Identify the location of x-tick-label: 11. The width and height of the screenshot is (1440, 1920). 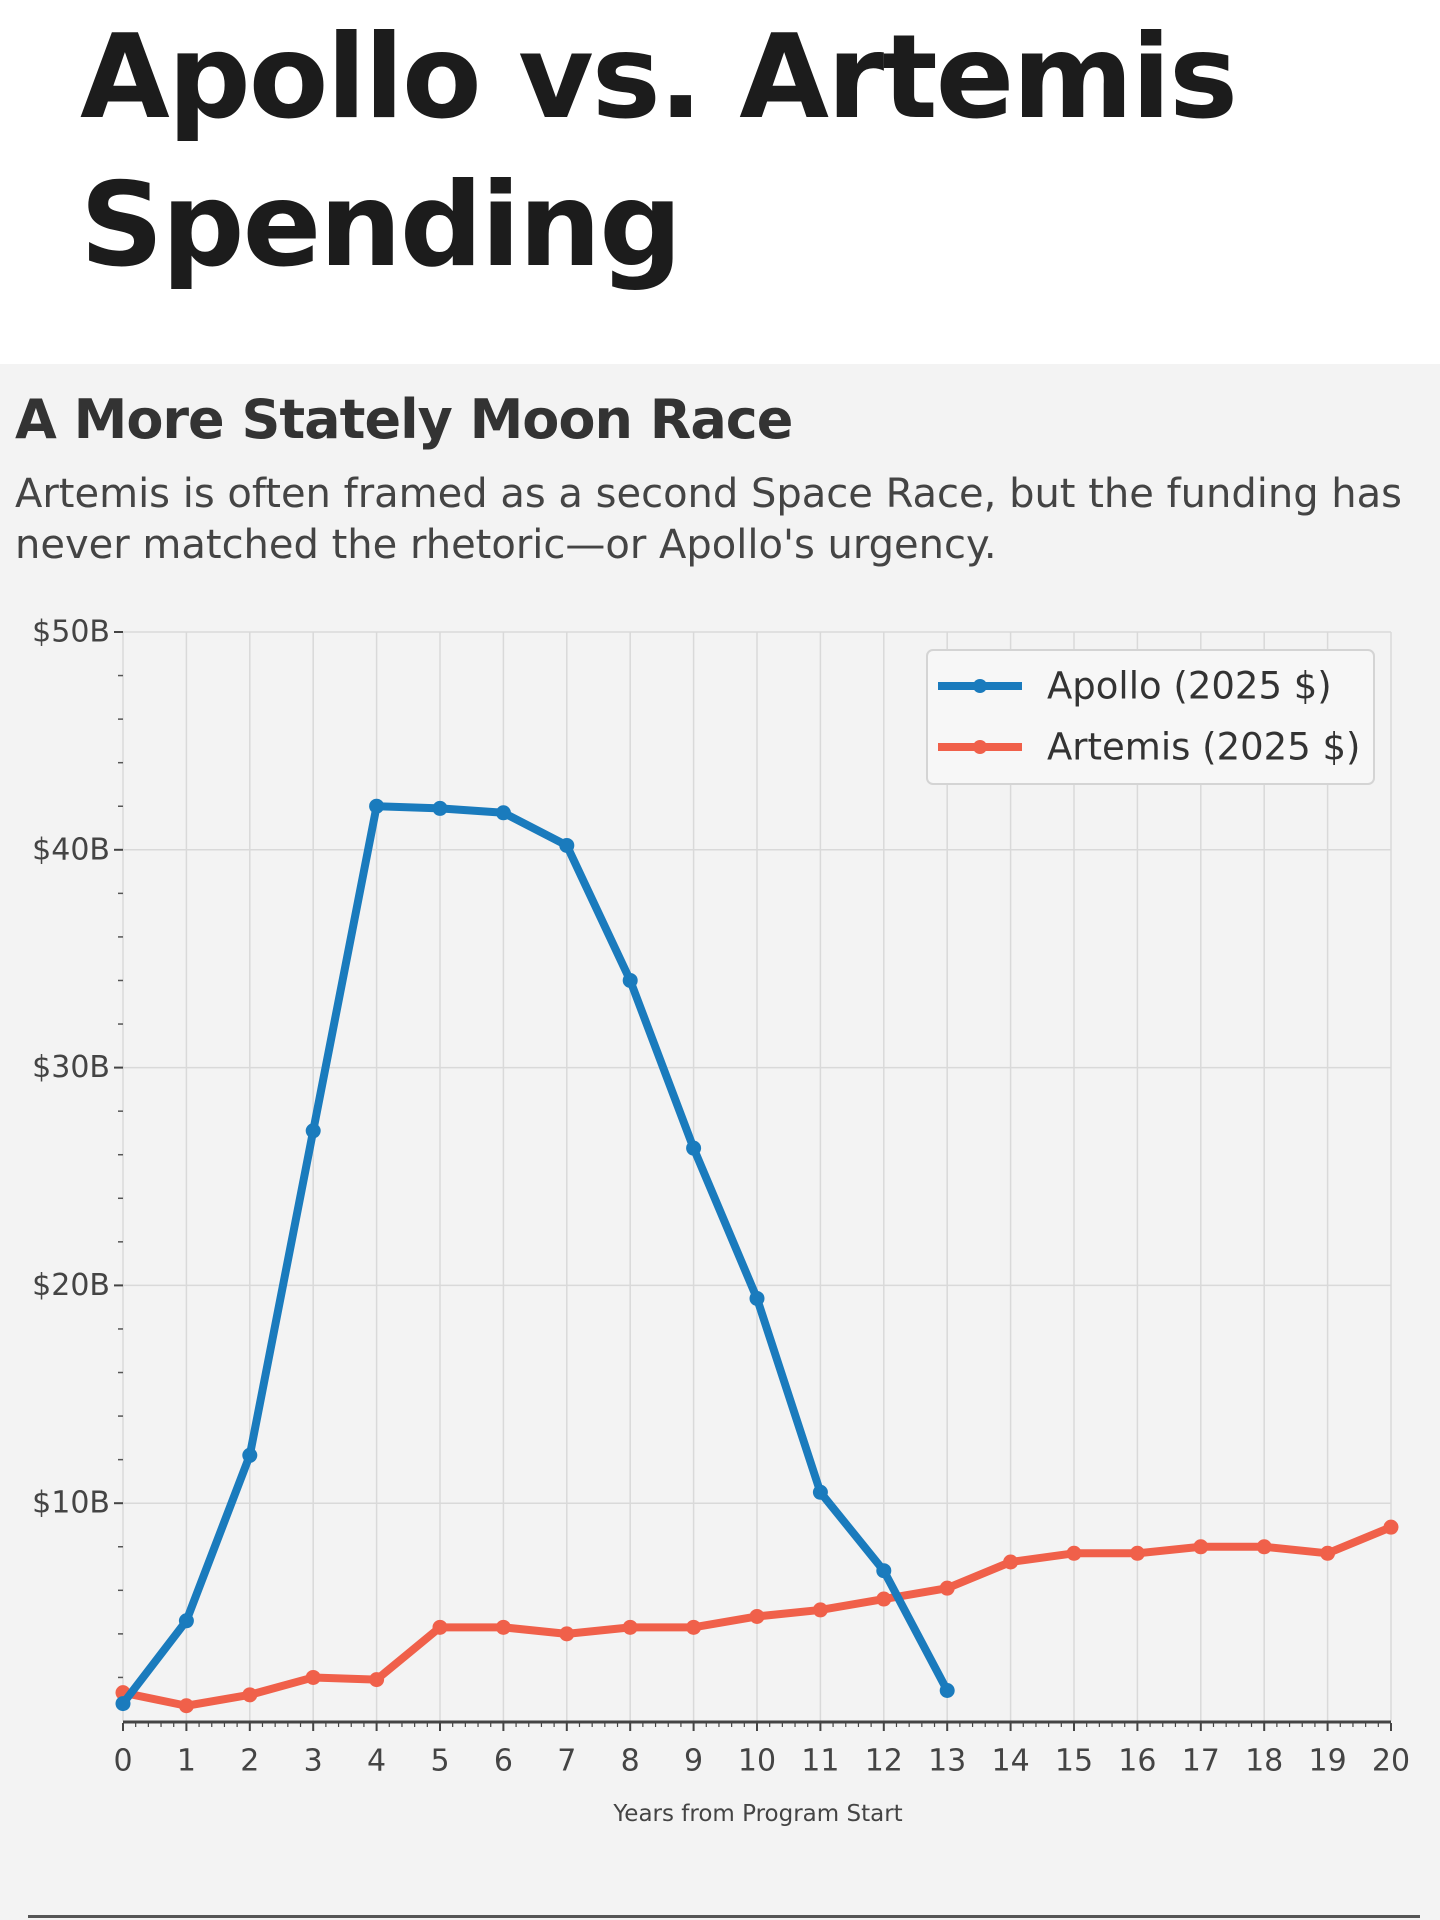
(820, 1761).